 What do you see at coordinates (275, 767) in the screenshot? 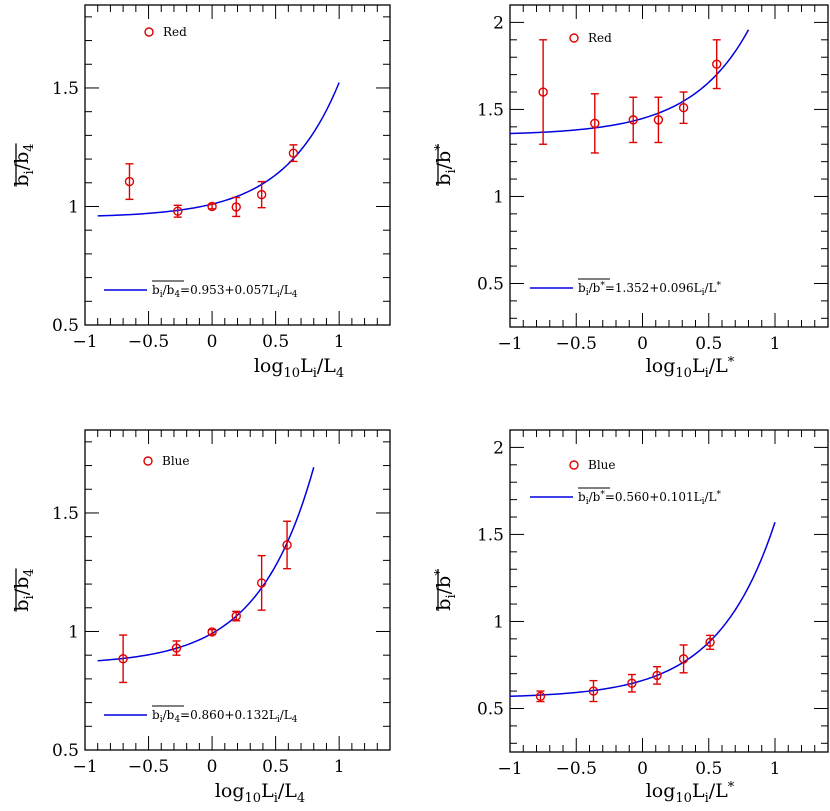
I see `x-tick-label: 0.5` at bounding box center [275, 767].